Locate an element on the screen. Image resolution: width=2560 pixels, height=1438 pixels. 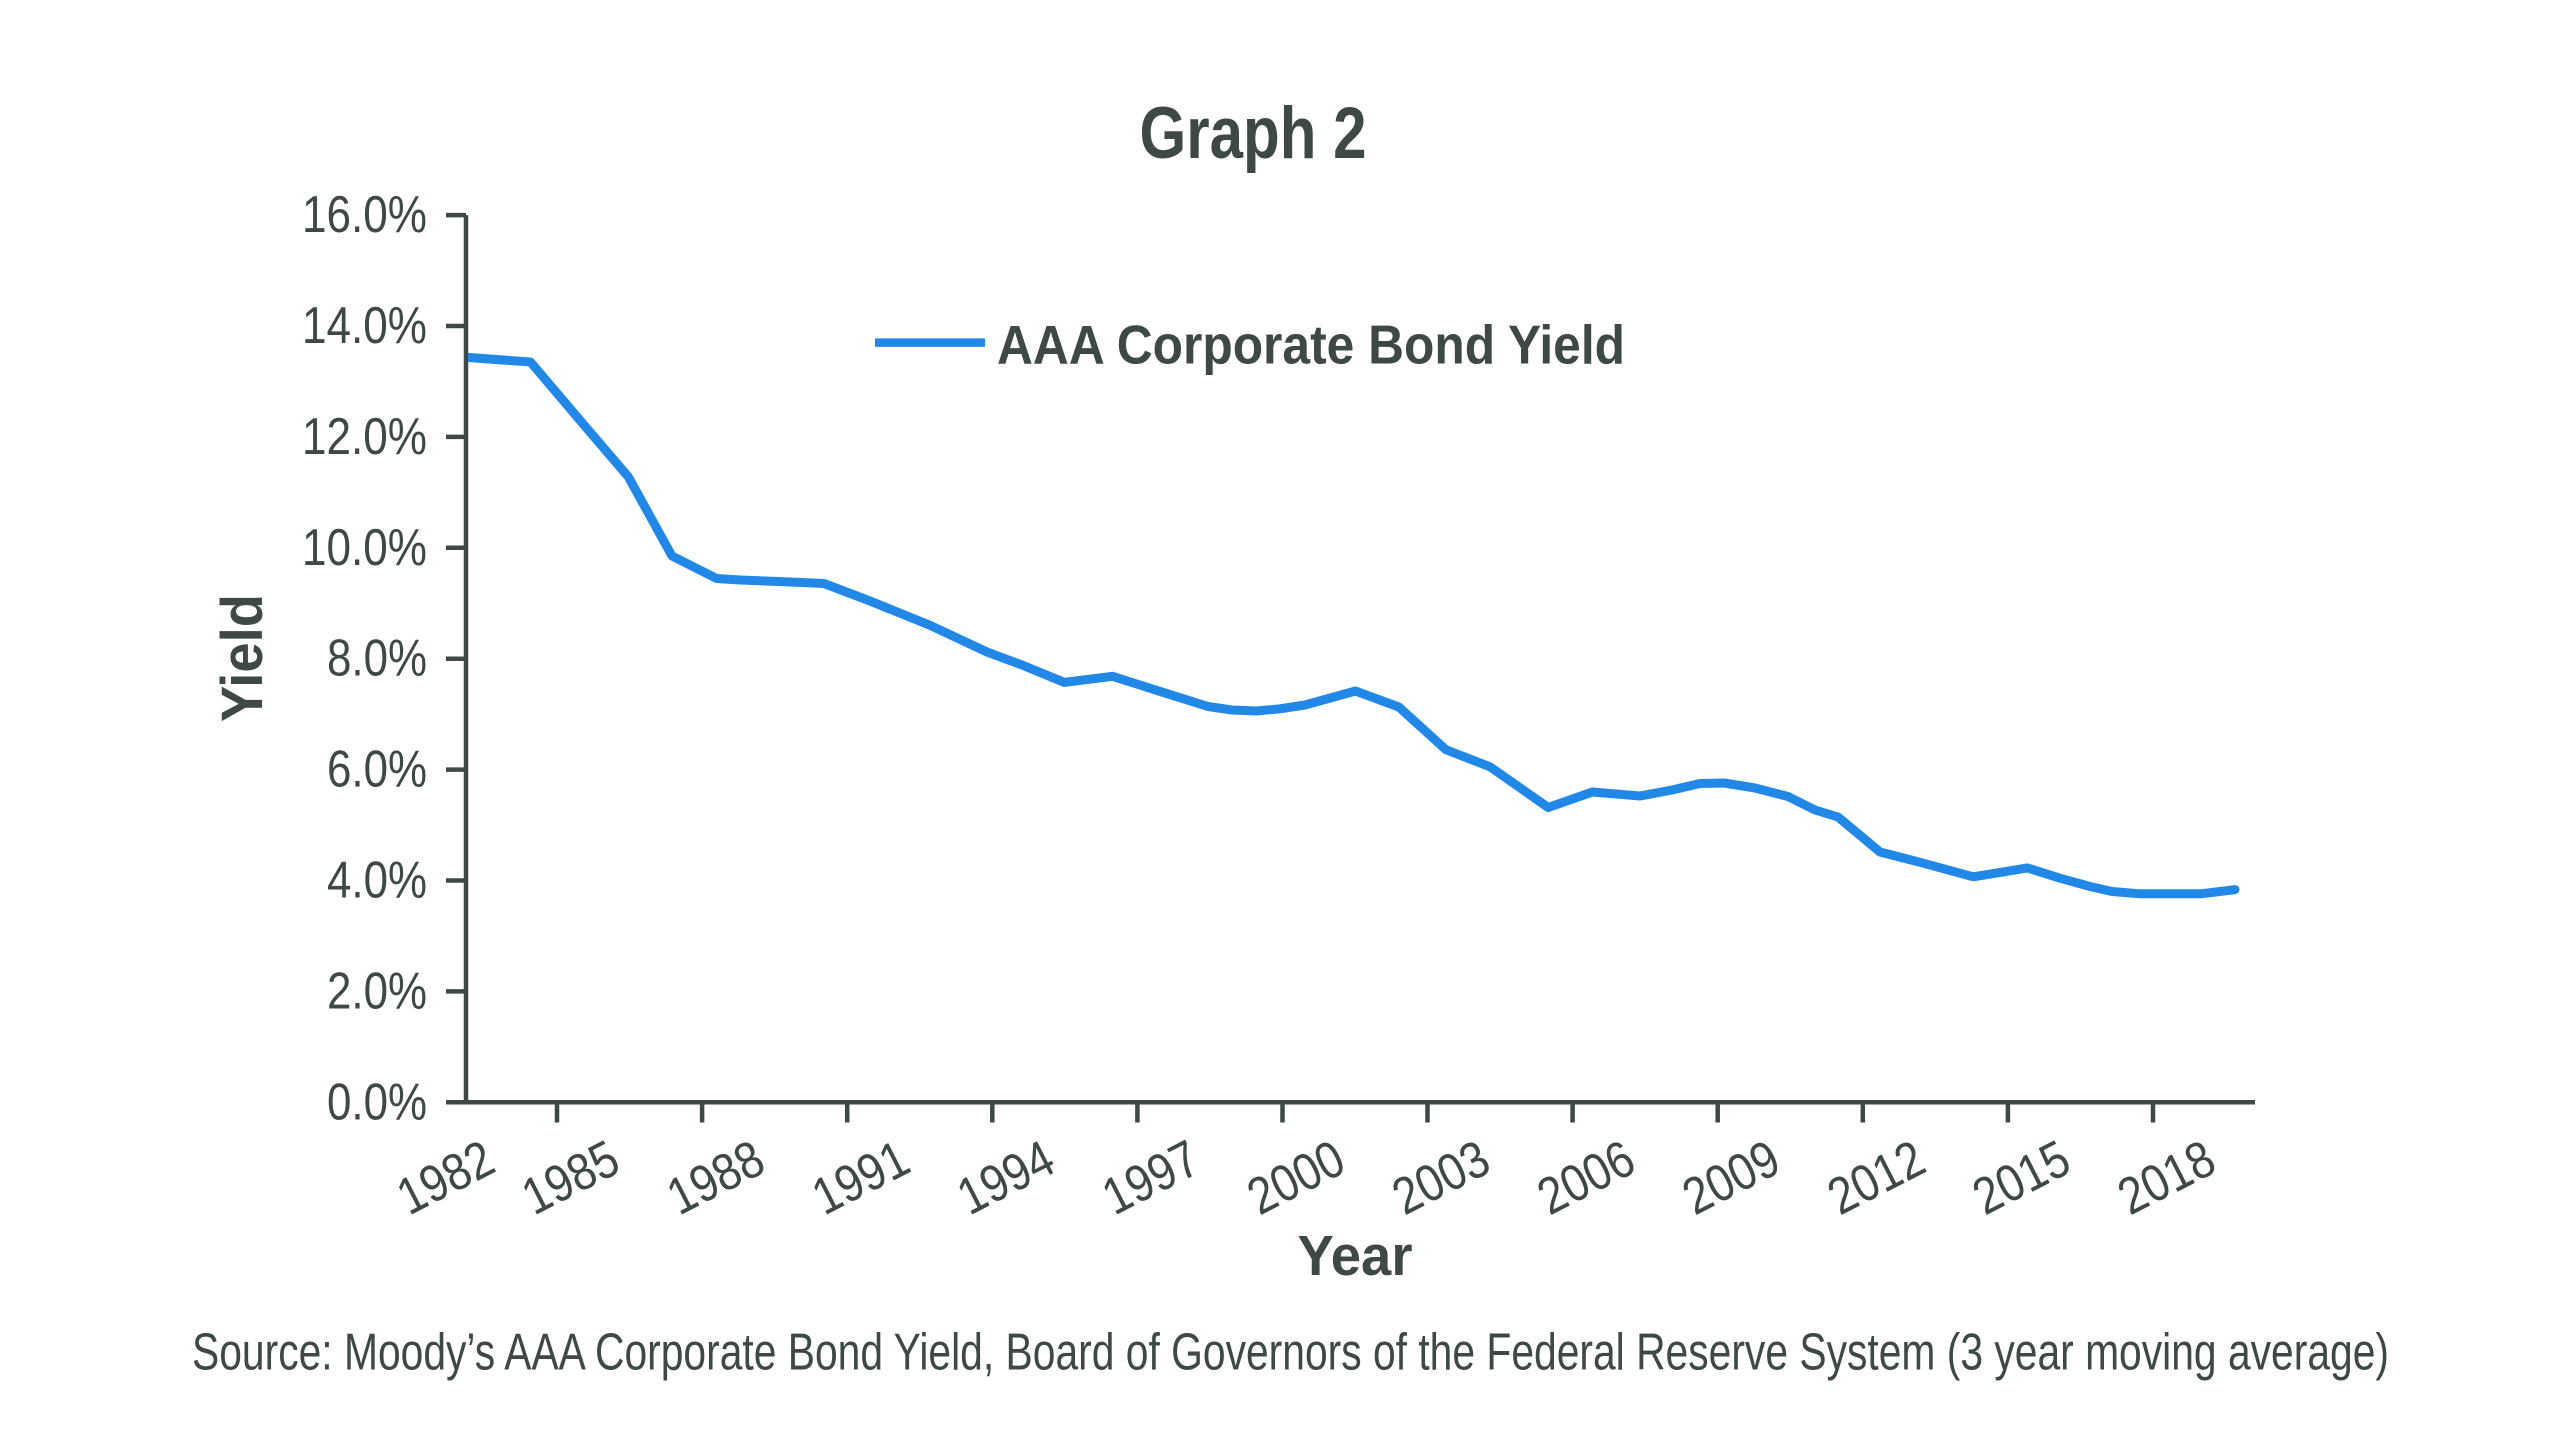
svg-text: 4.0% is located at coordinates (377, 881).